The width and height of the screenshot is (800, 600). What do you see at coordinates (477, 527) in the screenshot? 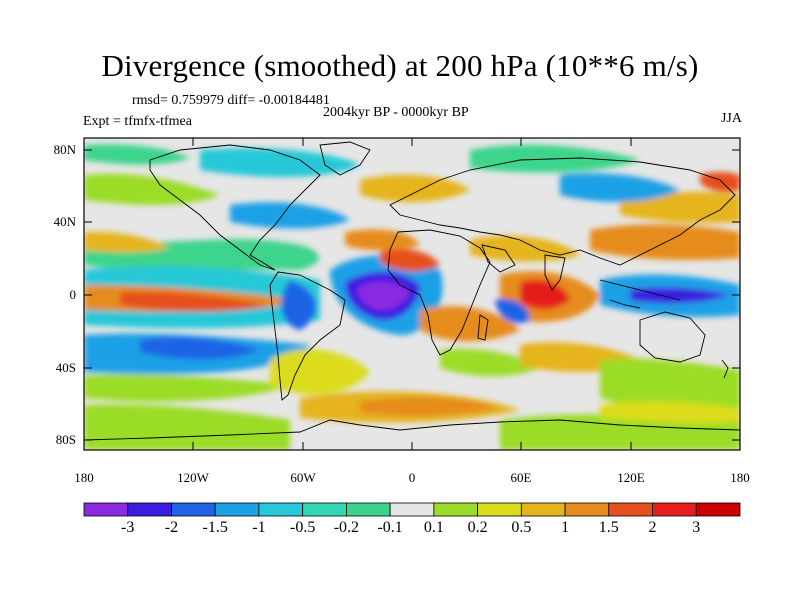
I see `colorbar-label: 0.2` at bounding box center [477, 527].